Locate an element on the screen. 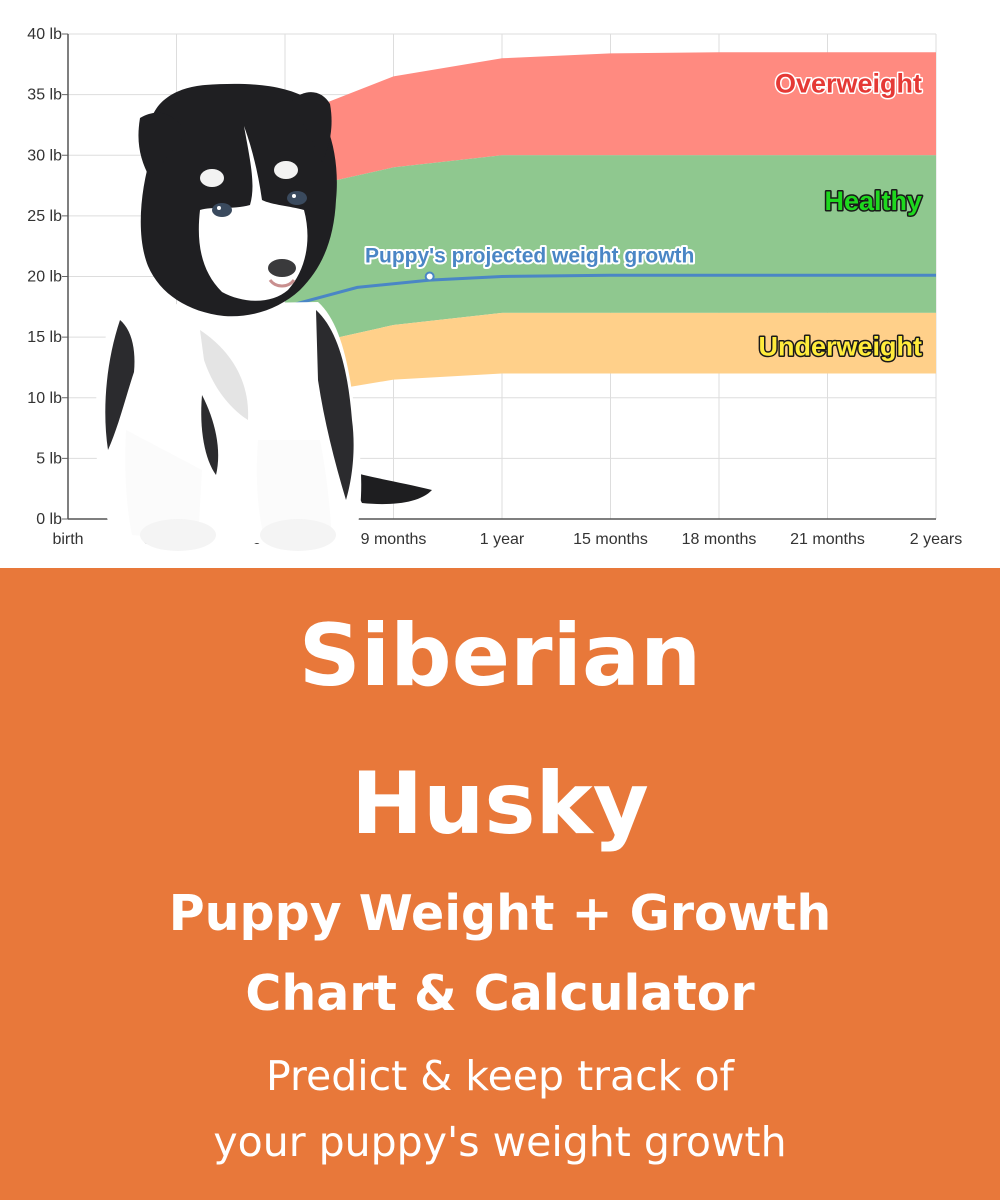 This screenshot has height=1200, width=1000. puppy-nose is located at coordinates (282, 268).